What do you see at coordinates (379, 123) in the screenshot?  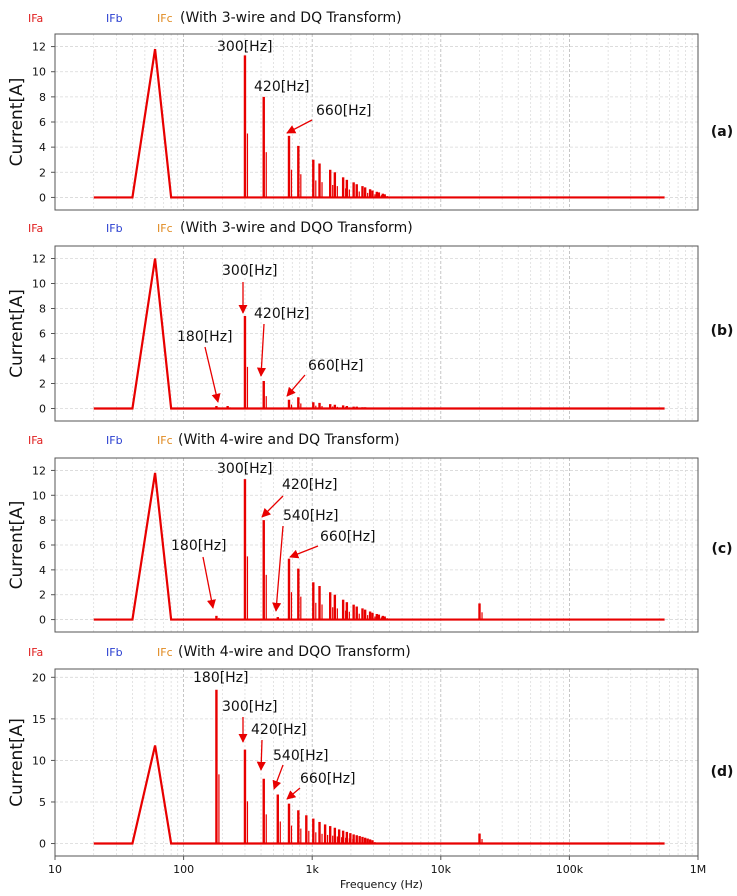 I see `fundamental-trace` at bounding box center [379, 123].